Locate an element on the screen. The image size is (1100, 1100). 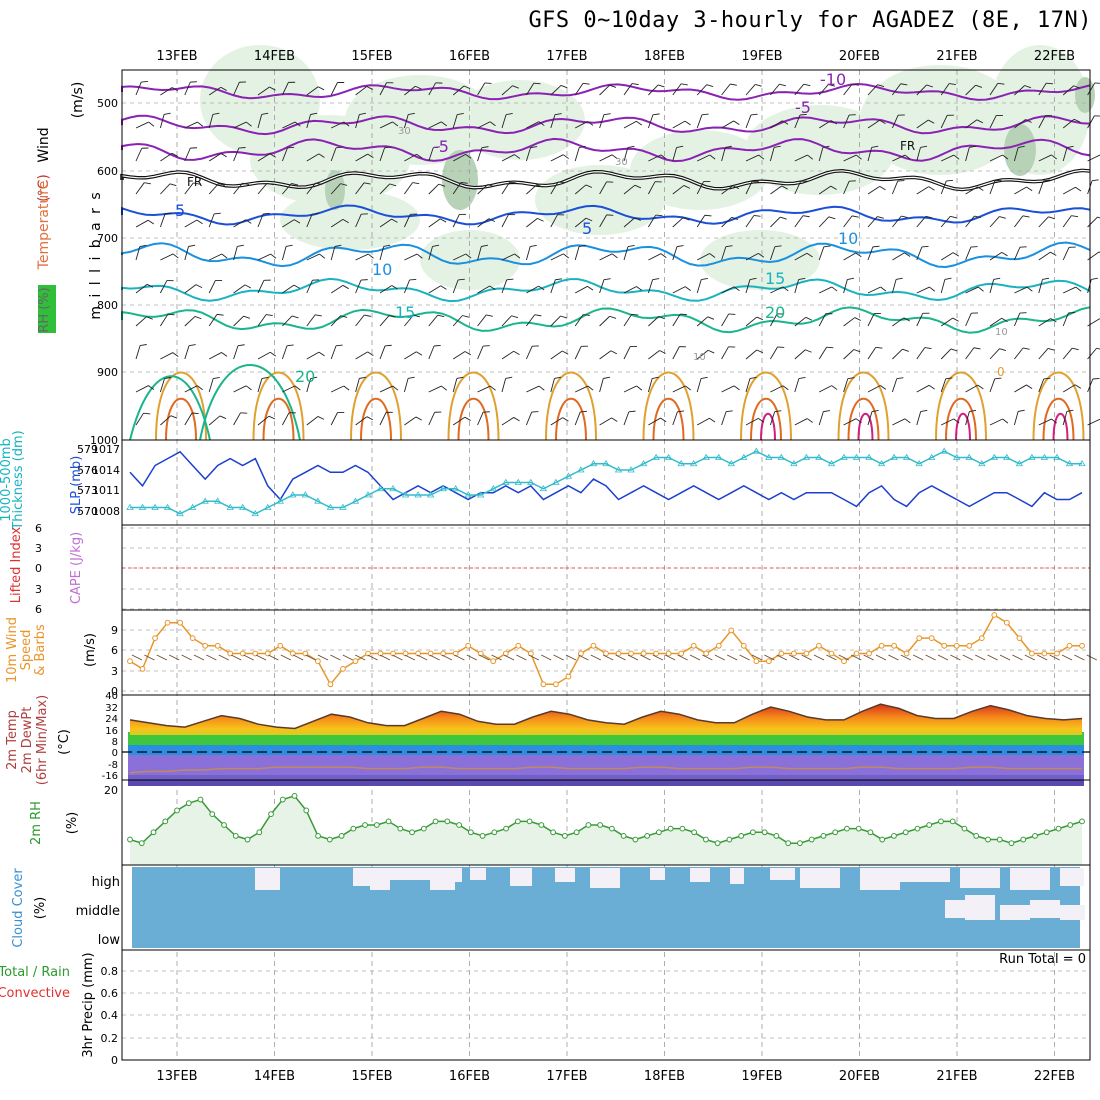
precip-label-conv: Convective is located at coordinates (35, 993).